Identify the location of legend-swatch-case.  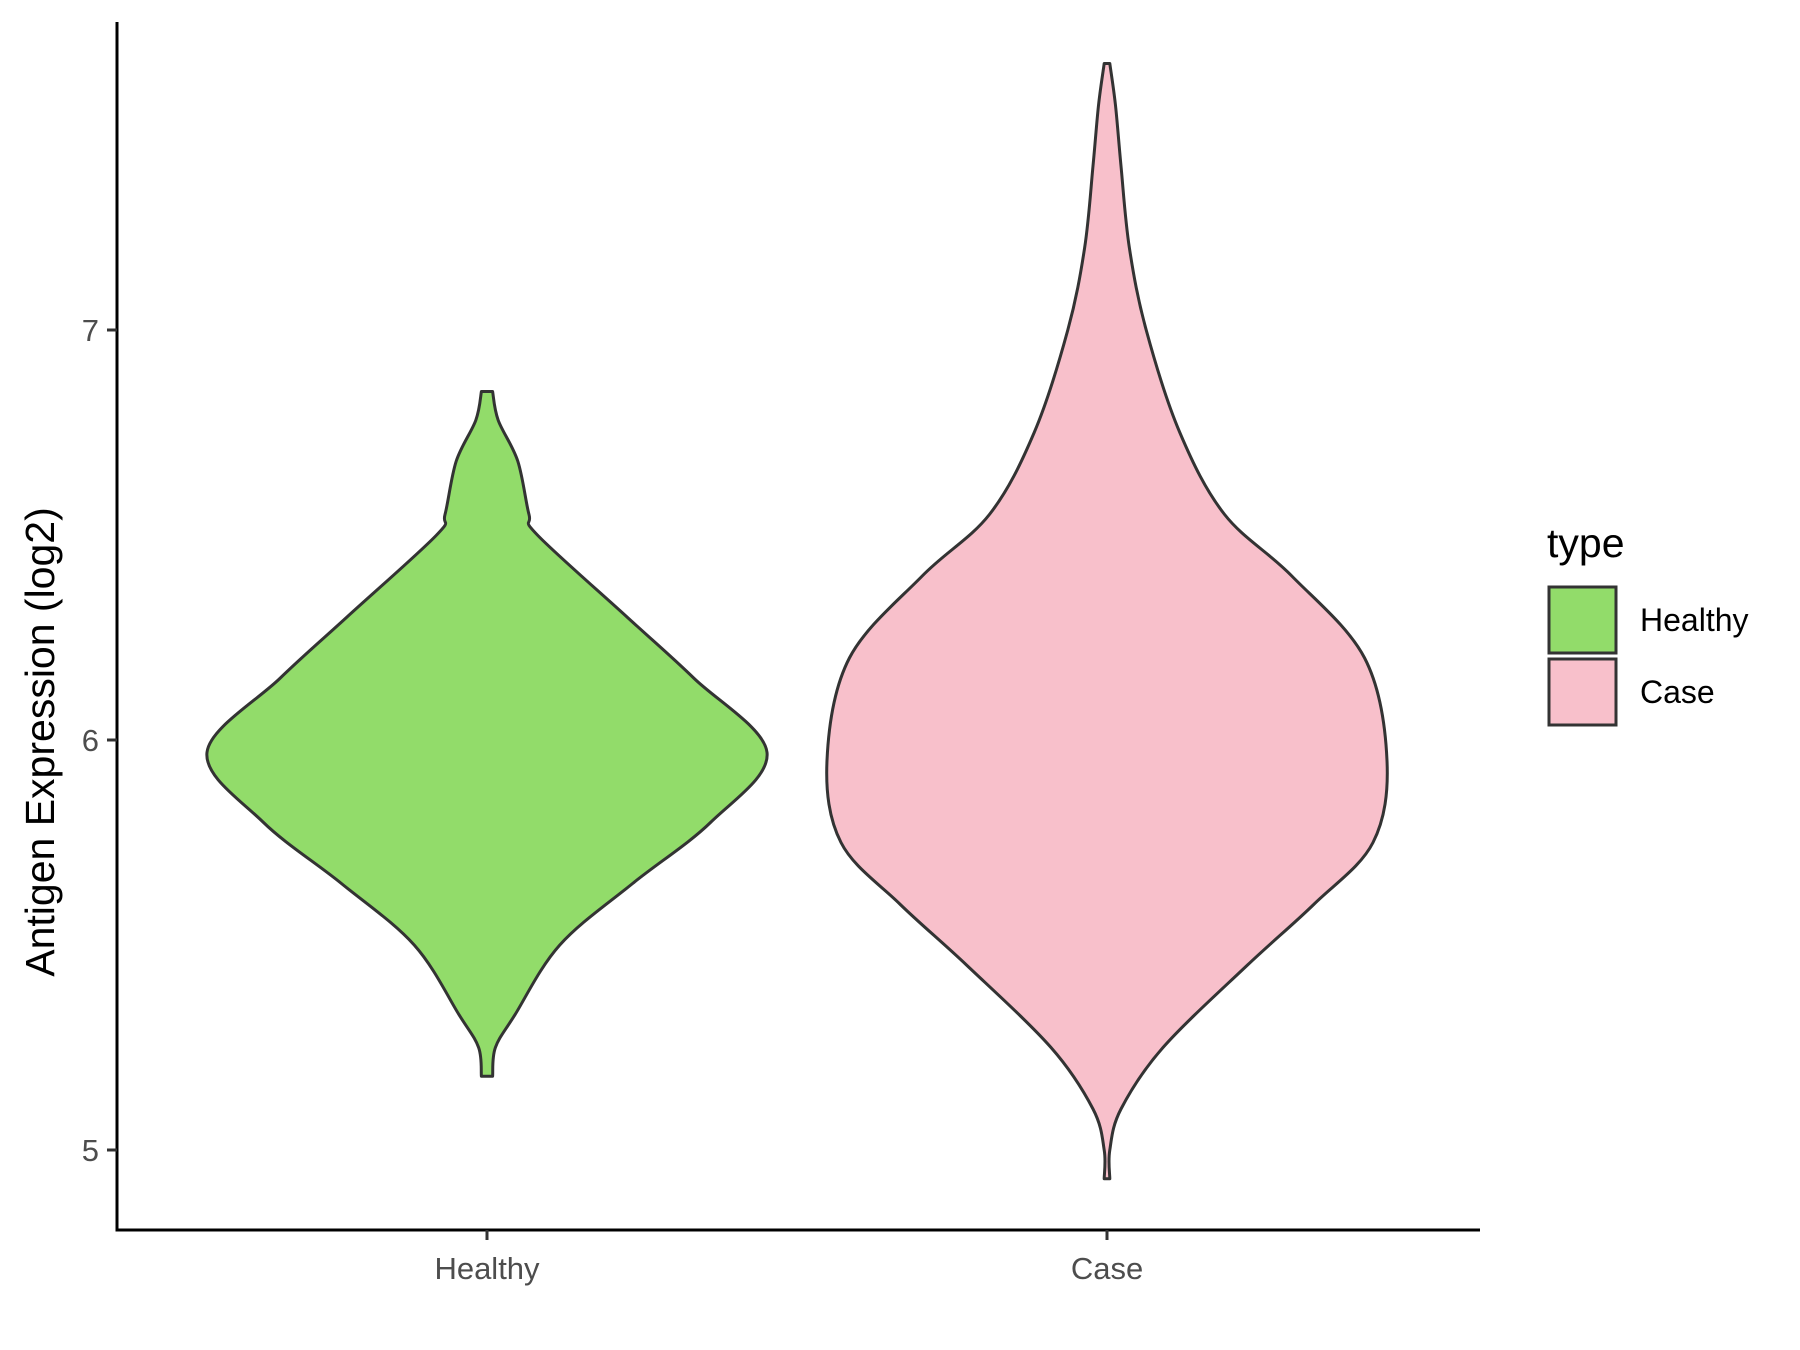
(1582, 692).